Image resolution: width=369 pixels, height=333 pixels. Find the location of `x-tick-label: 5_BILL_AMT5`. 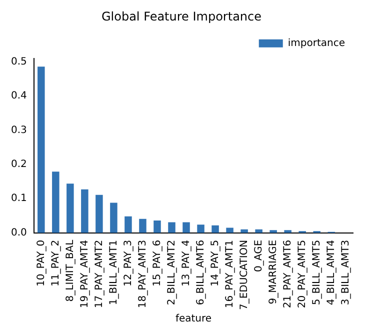

x-tick-label: 5_BILL_AMT5 is located at coordinates (316, 273).